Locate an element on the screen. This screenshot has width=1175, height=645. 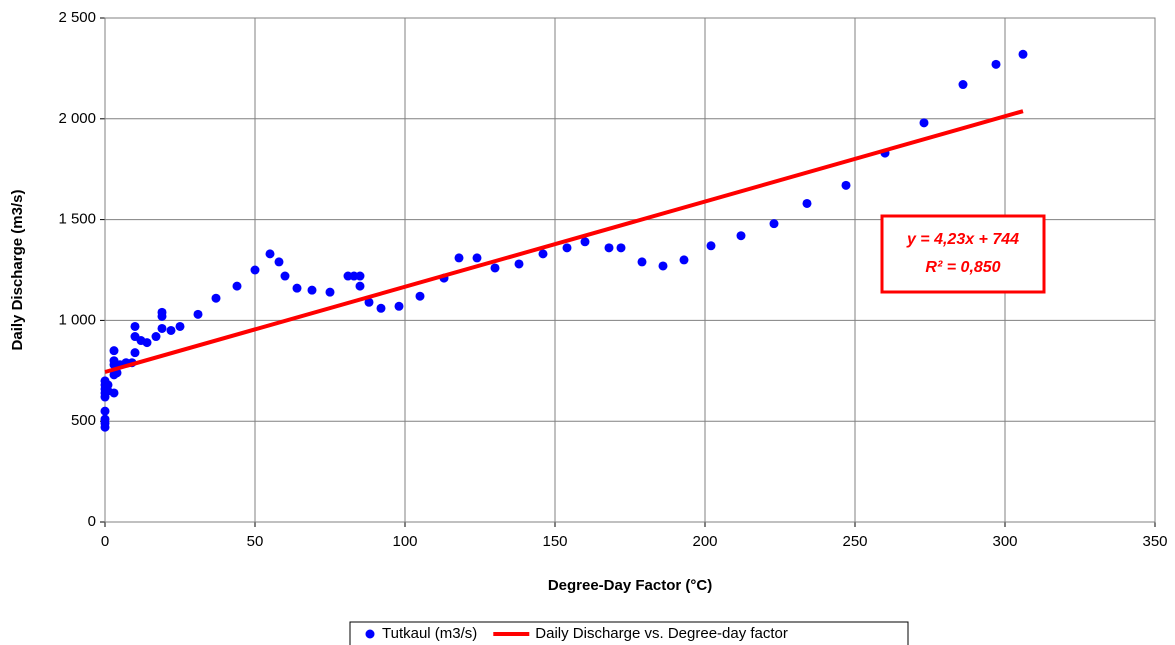
y-tick-label: 2 000 is located at coordinates (77, 118).